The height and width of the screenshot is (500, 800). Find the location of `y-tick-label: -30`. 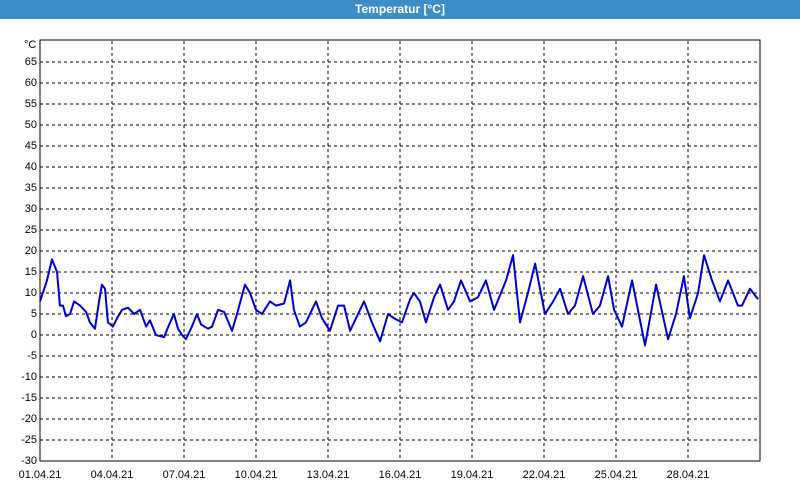

y-tick-label: -30 is located at coordinates (29, 461).